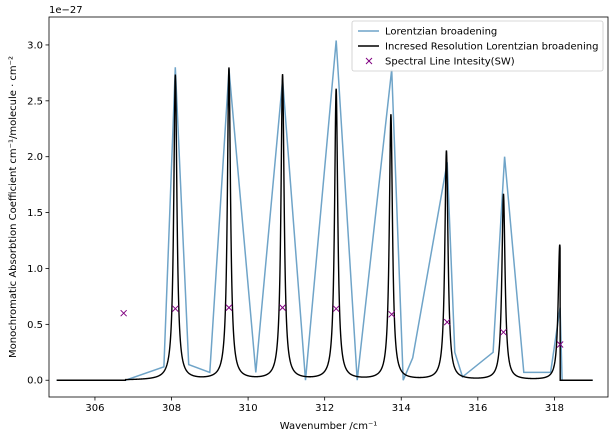 This screenshot has width=614, height=441. What do you see at coordinates (66, 10) in the screenshot?
I see `y-offset-label: 1e−27` at bounding box center [66, 10].